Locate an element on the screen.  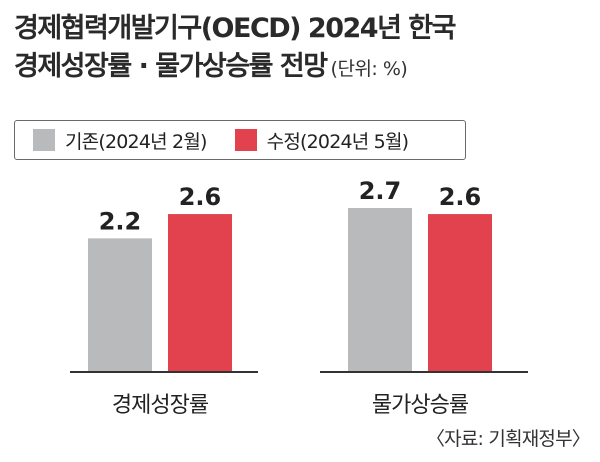
source-note: 〈자료: 기획재정부〉 is located at coordinates (508, 439).